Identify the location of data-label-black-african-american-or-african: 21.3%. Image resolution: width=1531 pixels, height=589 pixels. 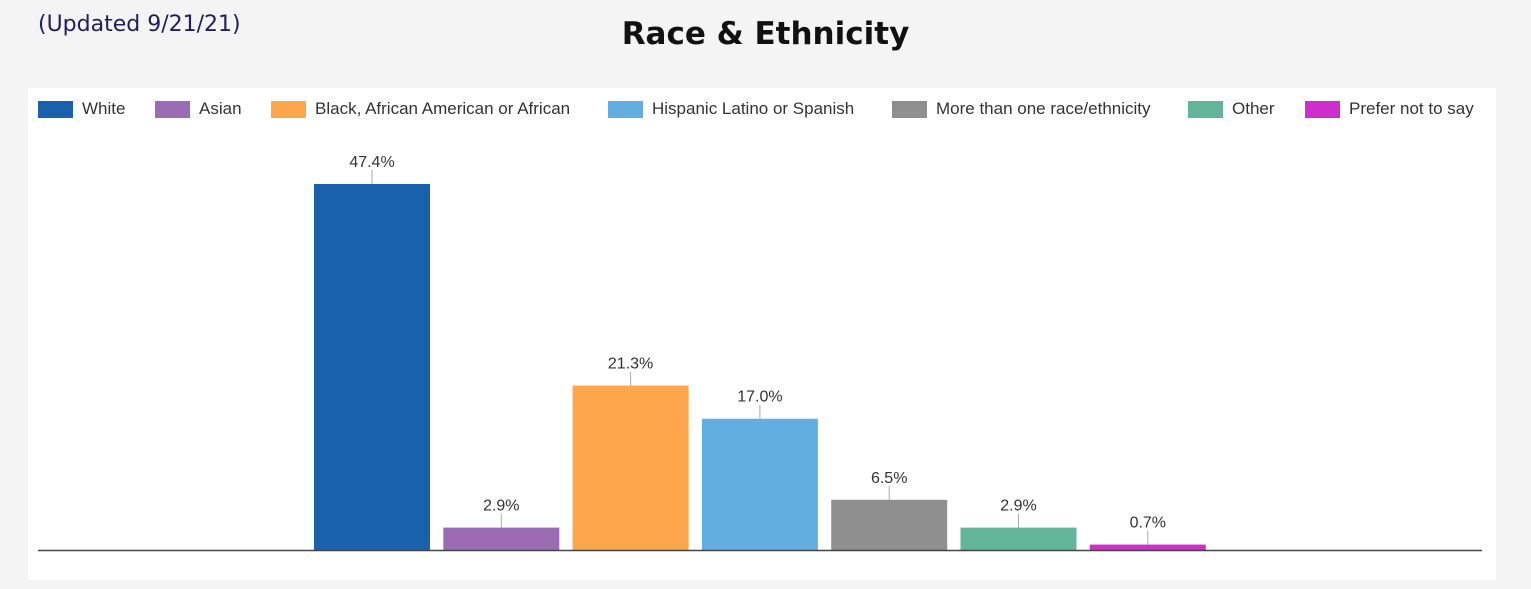
(630, 364).